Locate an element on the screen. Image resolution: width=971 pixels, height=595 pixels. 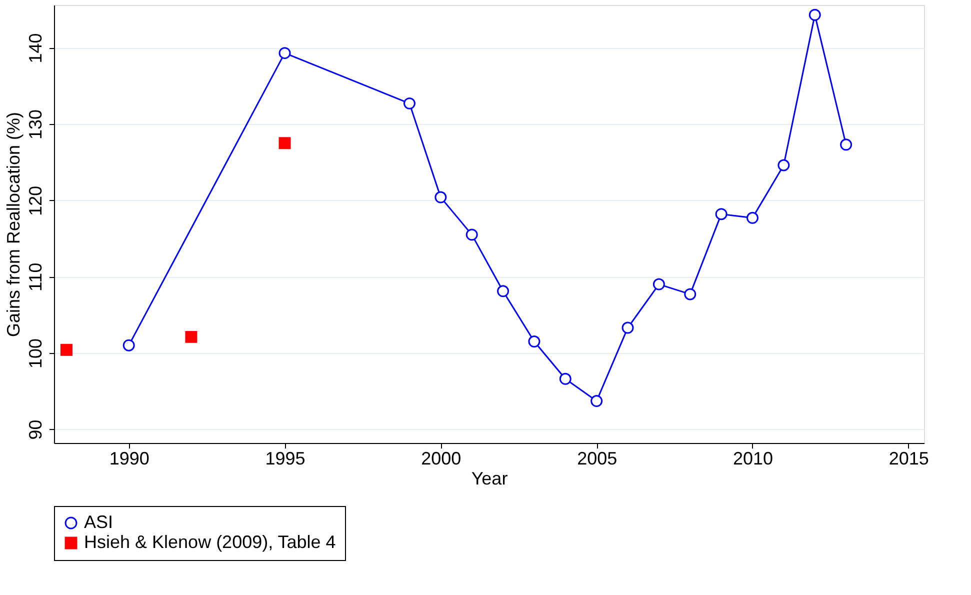
legend-label: ASI is located at coordinates (99, 522).